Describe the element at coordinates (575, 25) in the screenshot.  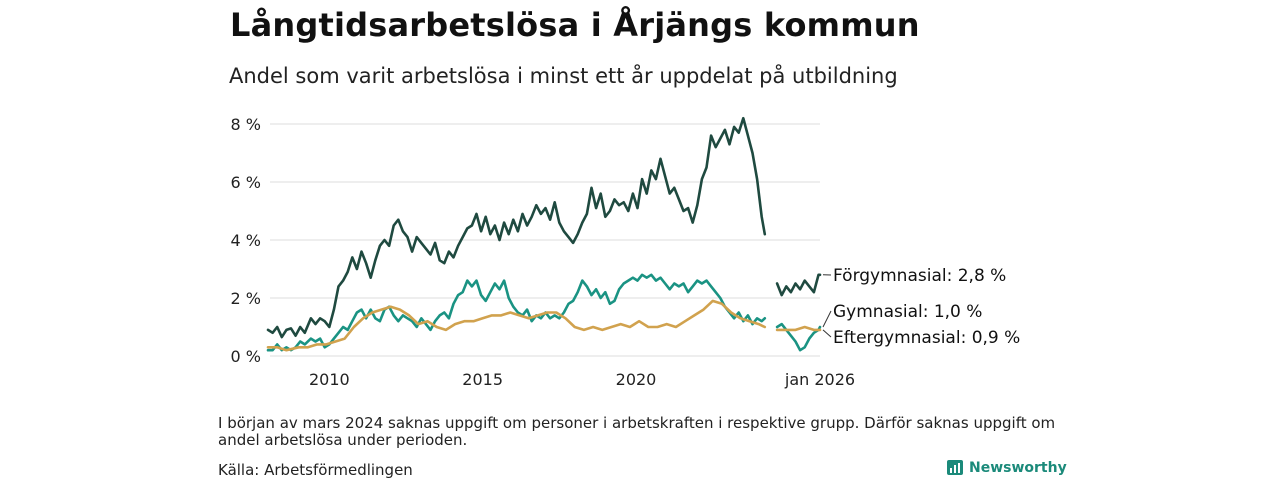
I see `chart-title: Långtidsarbetslösa i Årjängs kommun` at that location.